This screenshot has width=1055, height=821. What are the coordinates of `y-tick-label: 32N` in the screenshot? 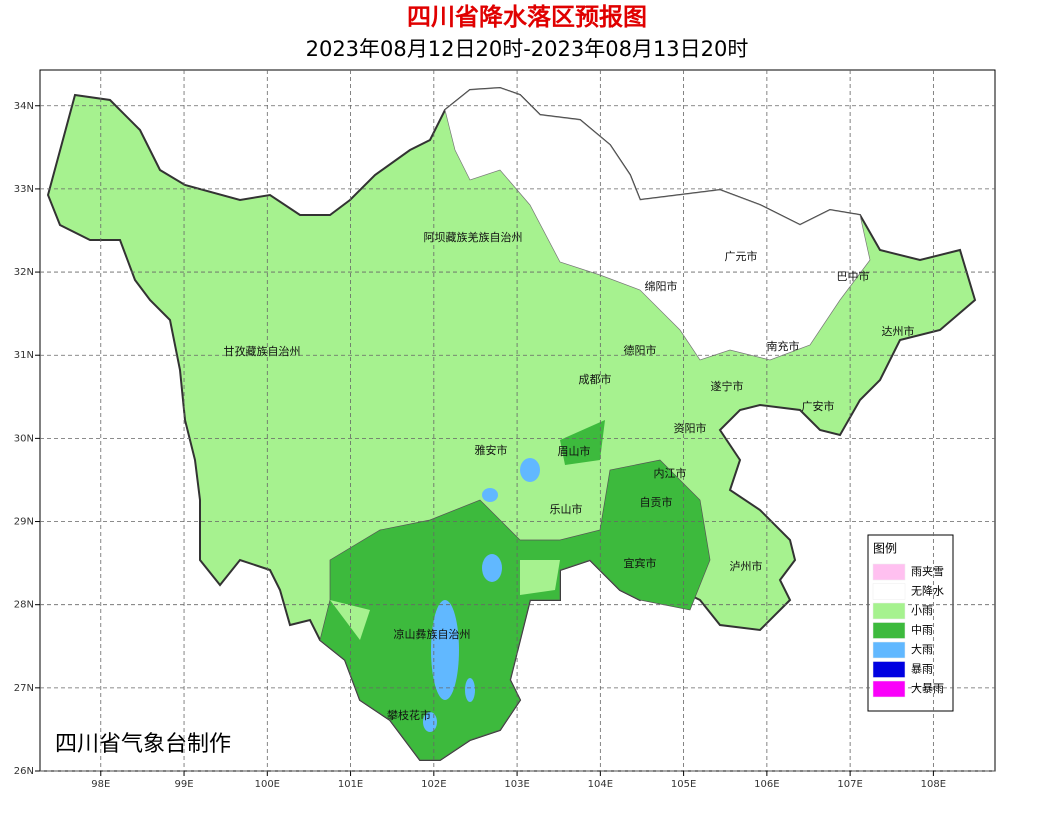 It's located at (24, 272).